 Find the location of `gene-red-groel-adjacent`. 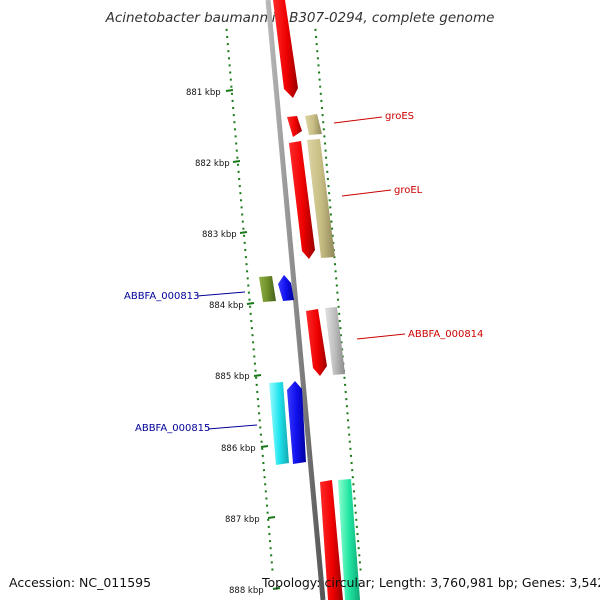

gene-red-groel-adjacent is located at coordinates (302, 200).